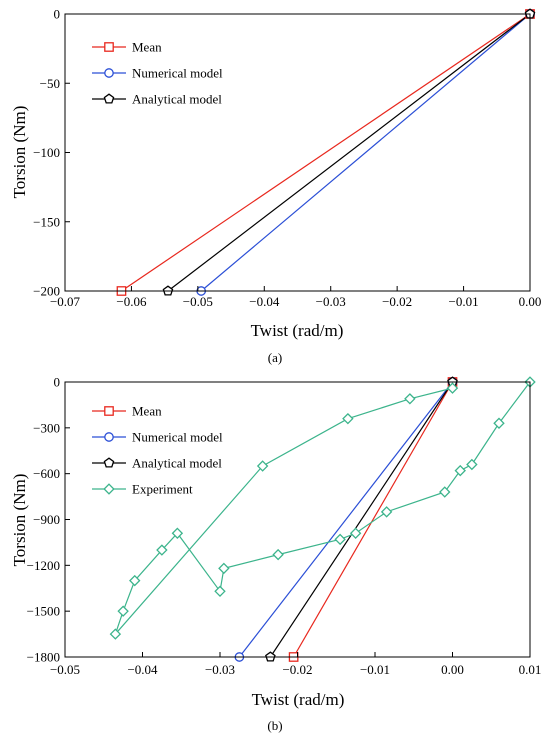  I want to click on series-line-numerical-model, so click(345, 519).